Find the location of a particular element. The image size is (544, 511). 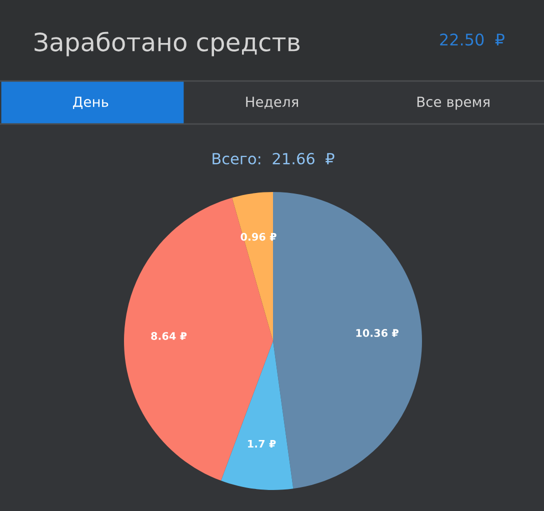

chart-subtitle: Всего: 21.66 ₽ is located at coordinates (273, 158).